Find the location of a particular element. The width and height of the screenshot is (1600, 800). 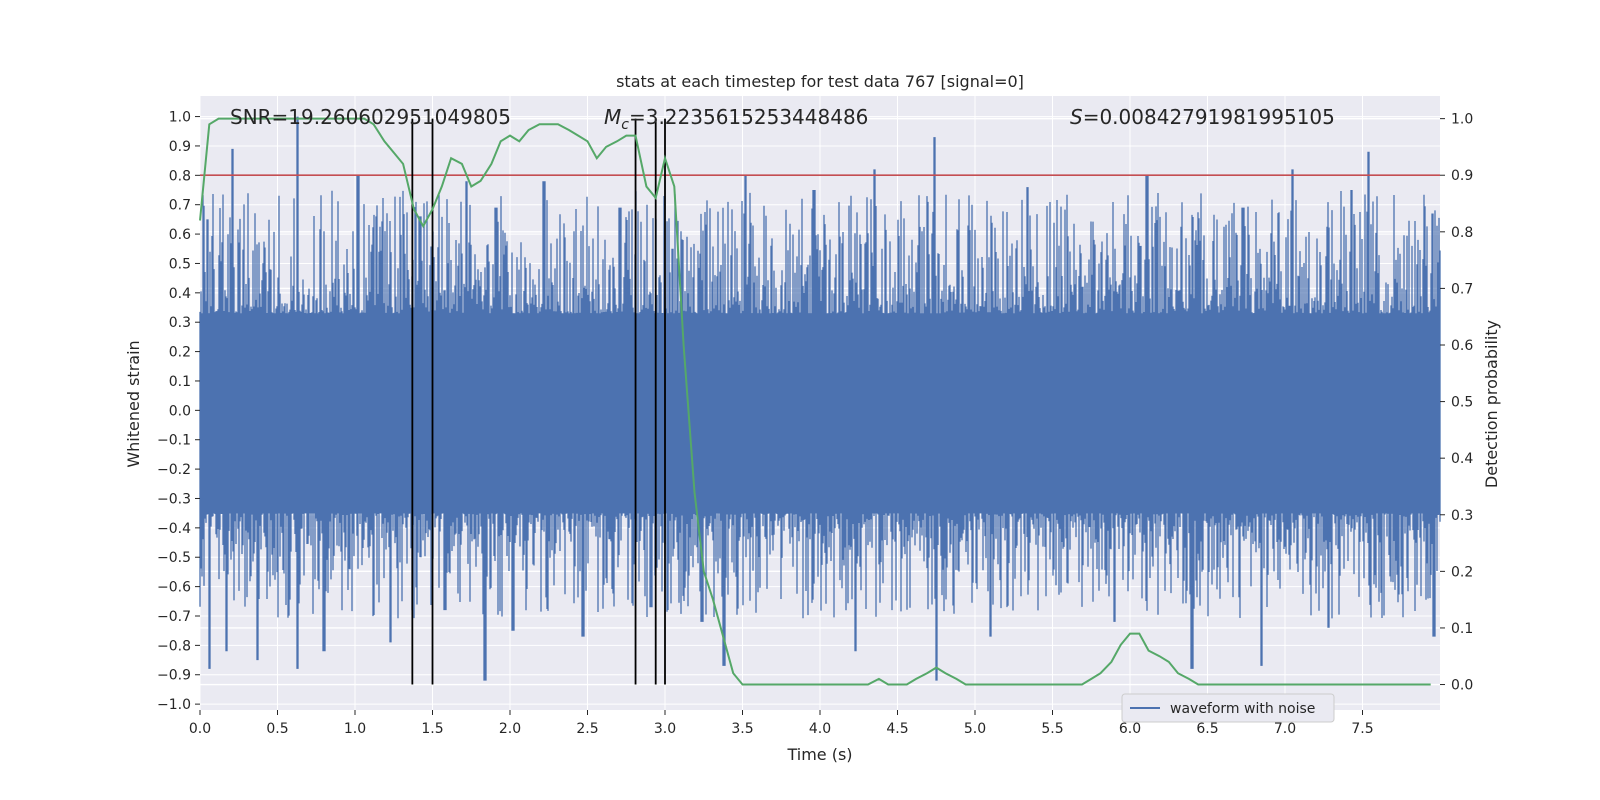

y-tick-label: 0.3 is located at coordinates (180, 323).